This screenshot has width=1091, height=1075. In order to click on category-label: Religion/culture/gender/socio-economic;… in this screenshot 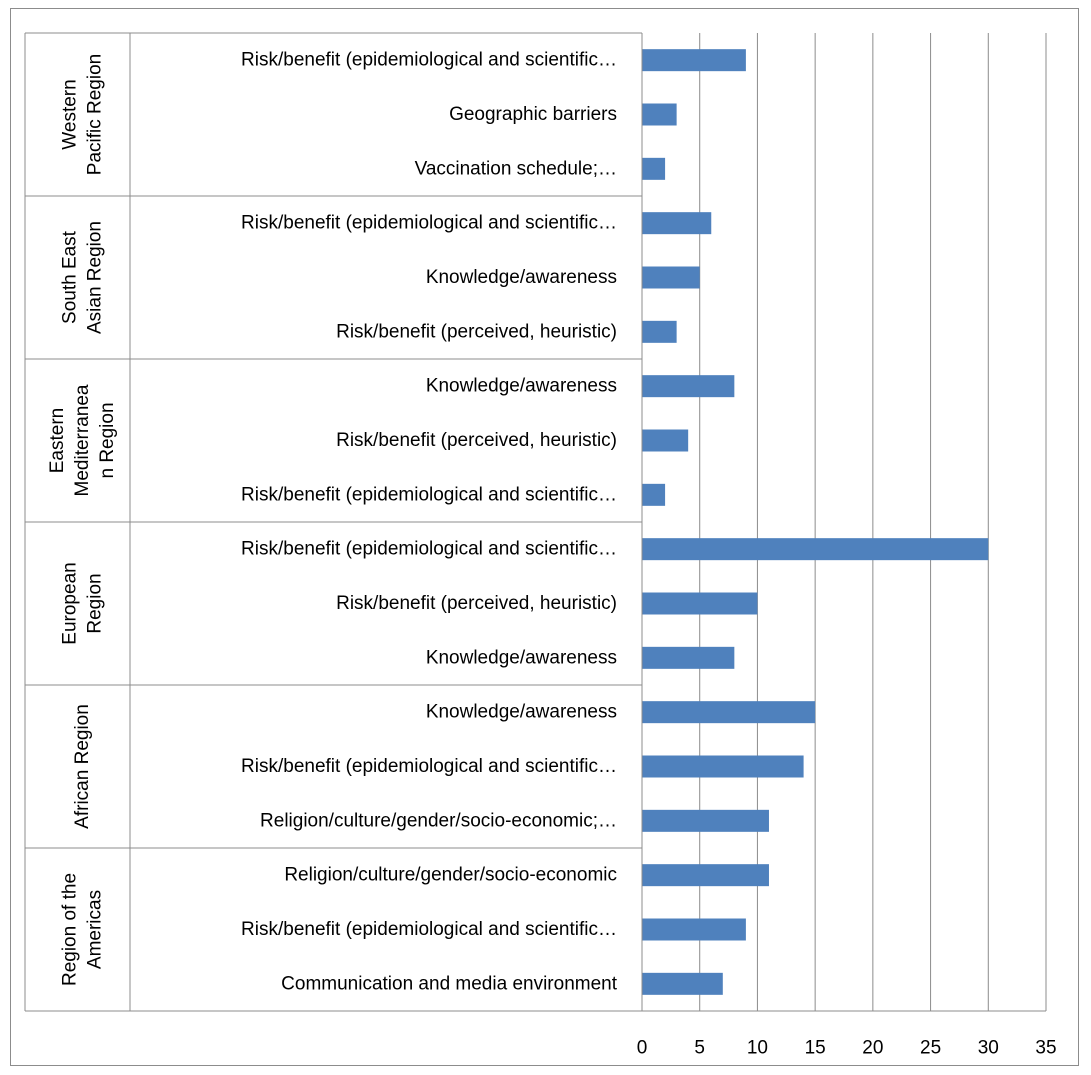, I will do `click(438, 820)`.